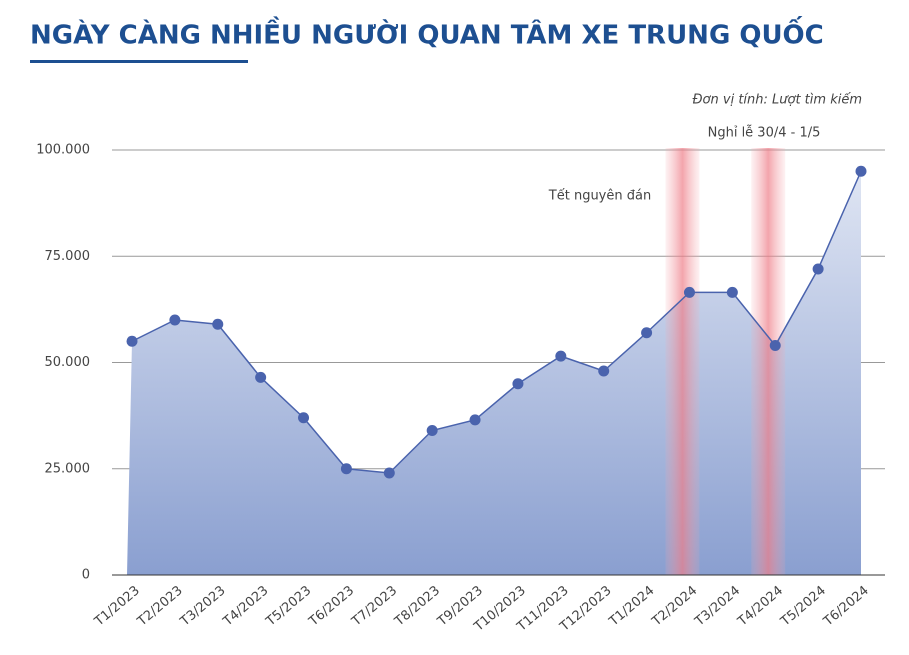 The width and height of the screenshot is (909, 655). I want to click on x-tick-label: T1/2023, so click(117, 606).